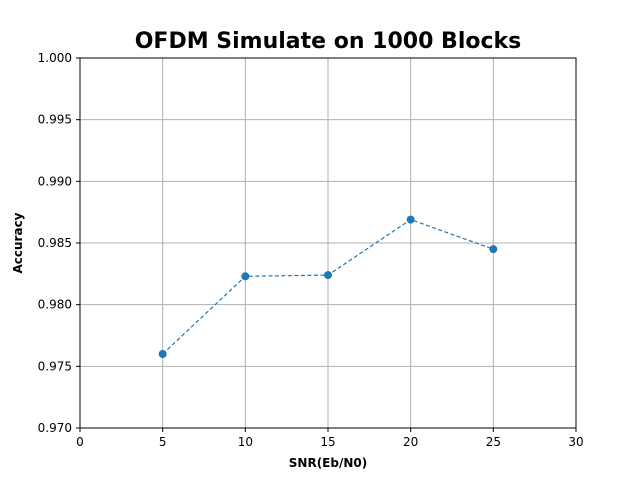  I want to click on x-axis-label: SNR(Eb/N0), so click(328, 463).